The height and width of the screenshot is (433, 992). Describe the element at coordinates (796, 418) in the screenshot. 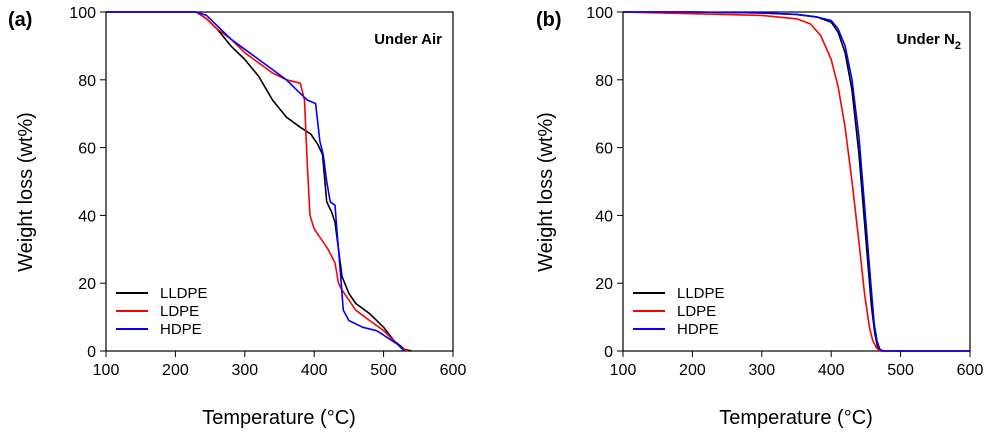

I see `x-axis-title-b: Temperature (°C)` at that location.